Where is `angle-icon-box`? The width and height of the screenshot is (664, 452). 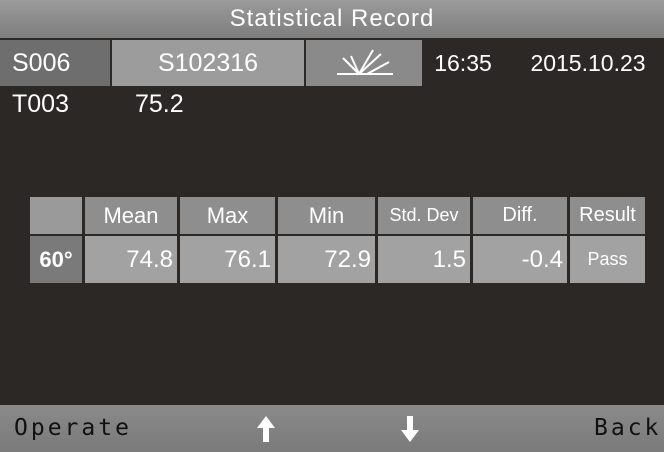
angle-icon-box is located at coordinates (364, 63).